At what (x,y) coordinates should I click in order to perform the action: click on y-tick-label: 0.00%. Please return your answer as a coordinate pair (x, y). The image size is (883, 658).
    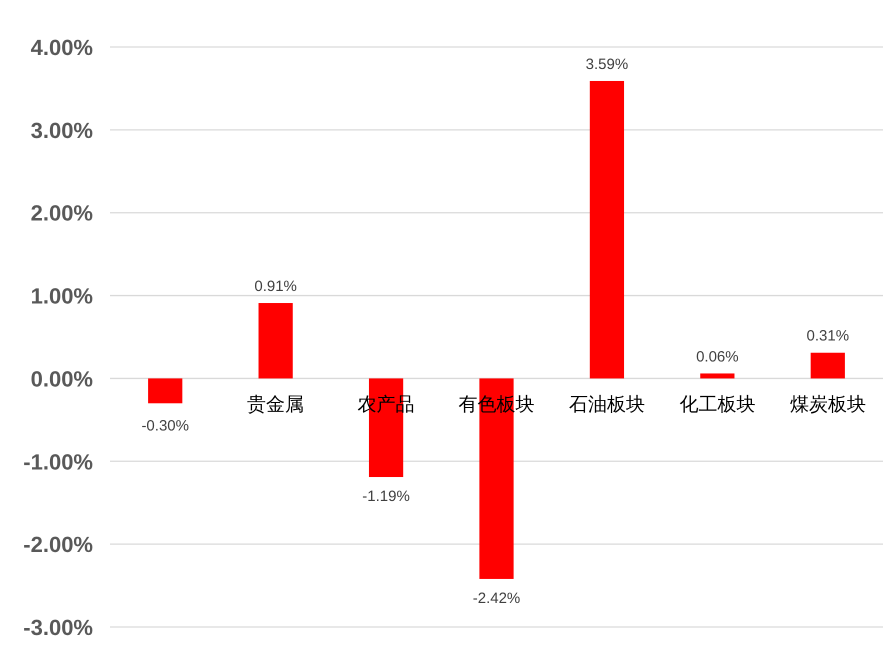
    Looking at the image, I should click on (61, 379).